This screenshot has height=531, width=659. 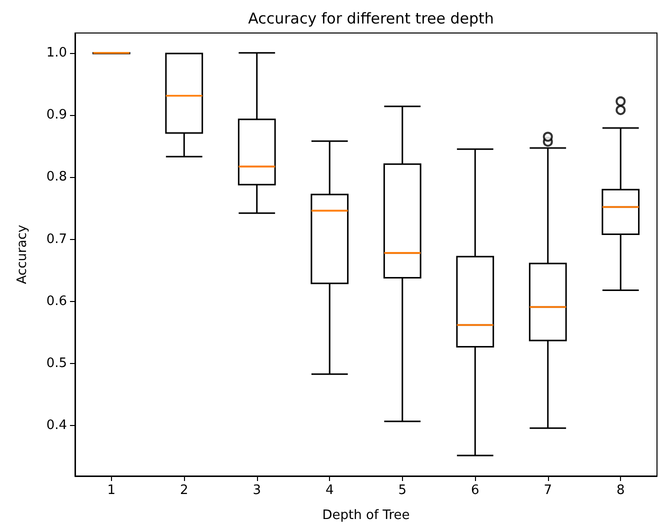 What do you see at coordinates (548, 490) in the screenshot?
I see `x-tick-label: 7` at bounding box center [548, 490].